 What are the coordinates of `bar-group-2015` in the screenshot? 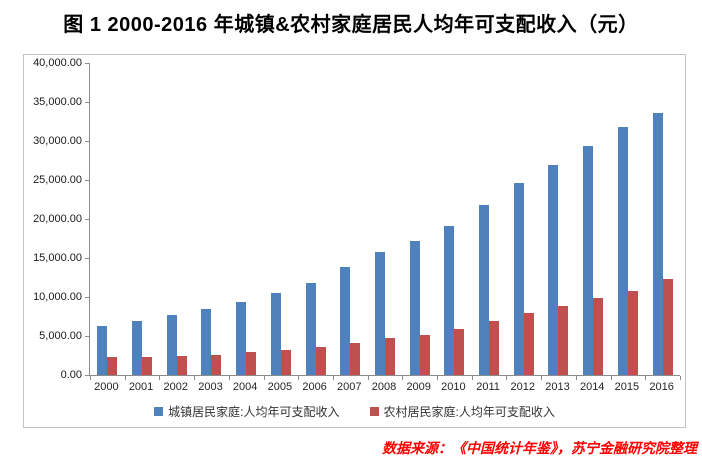 It's located at (628, 219).